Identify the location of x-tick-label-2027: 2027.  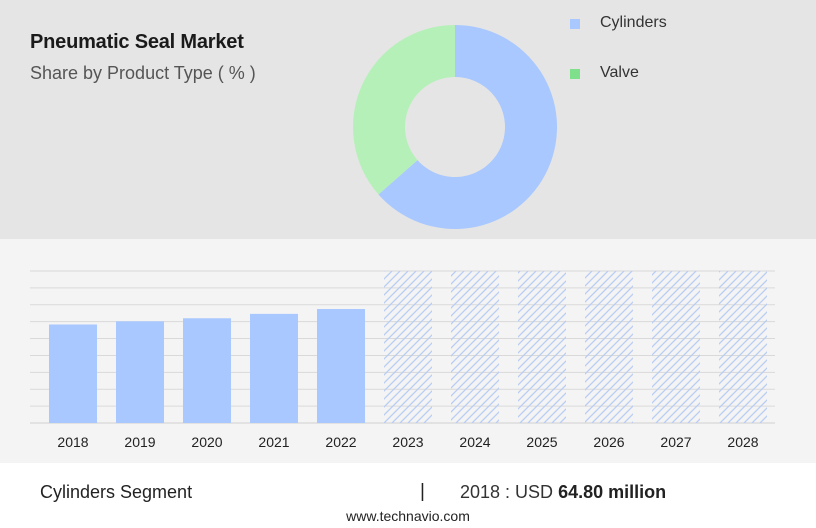
(675, 442).